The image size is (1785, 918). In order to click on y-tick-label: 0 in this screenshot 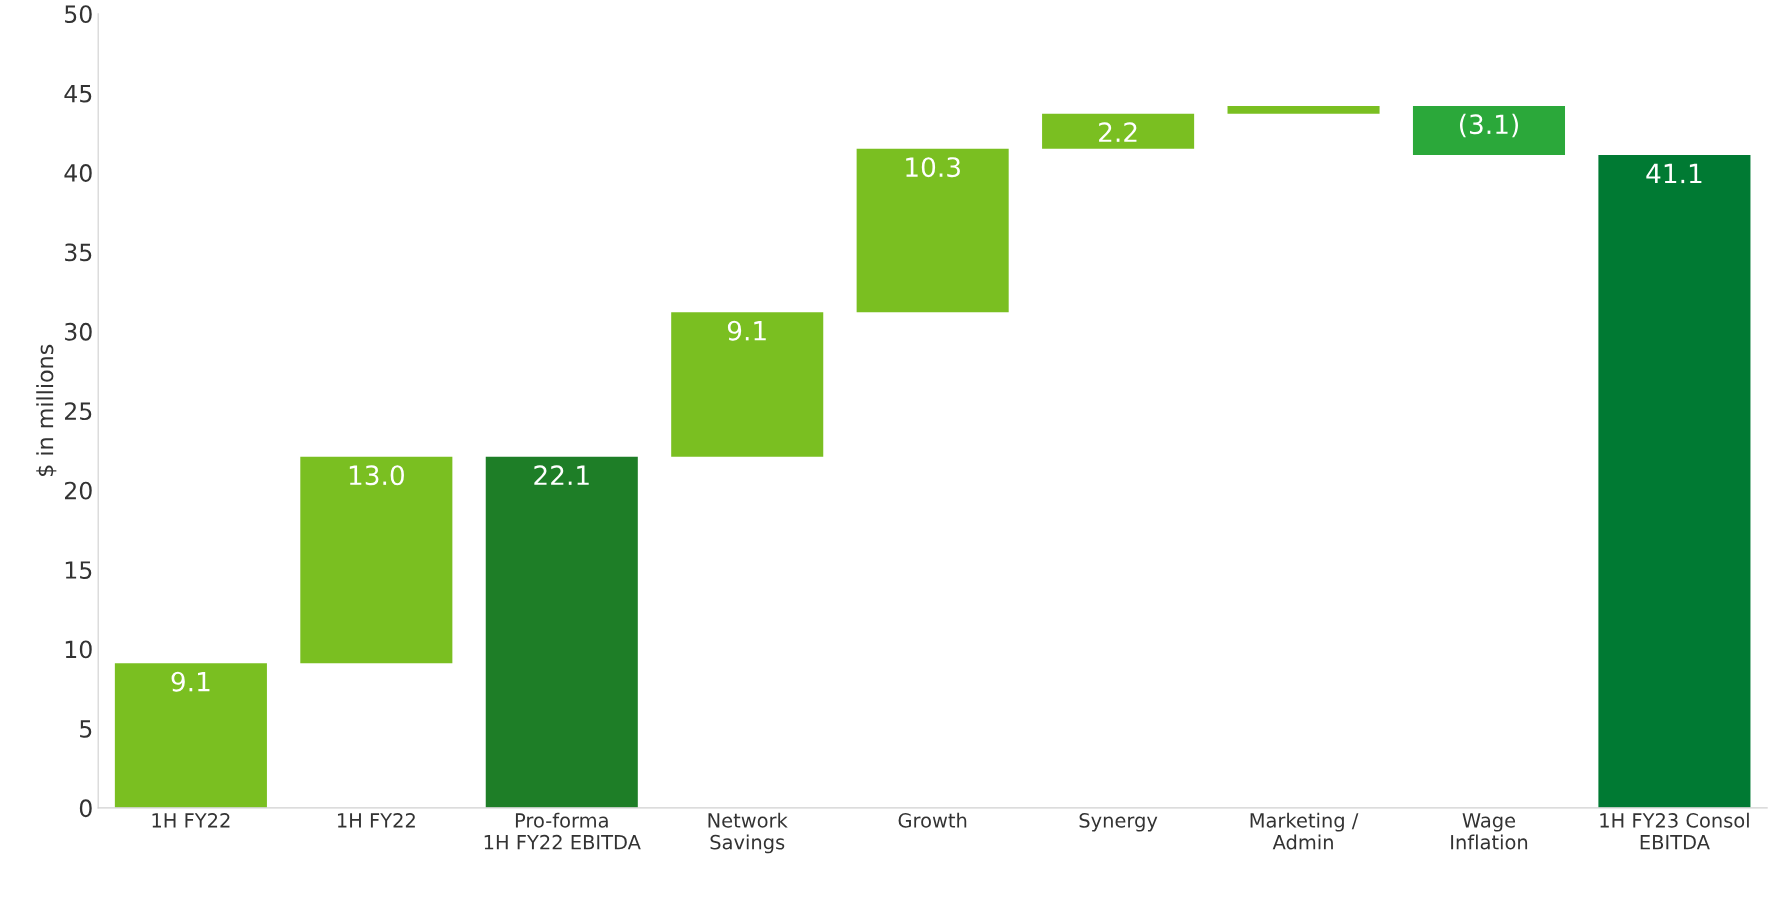, I will do `click(85, 808)`.